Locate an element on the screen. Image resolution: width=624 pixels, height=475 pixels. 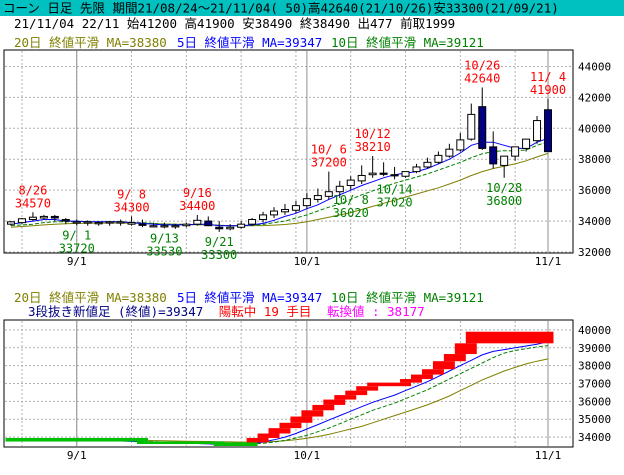
low-annotation-value: 37020 is located at coordinates (395, 202).